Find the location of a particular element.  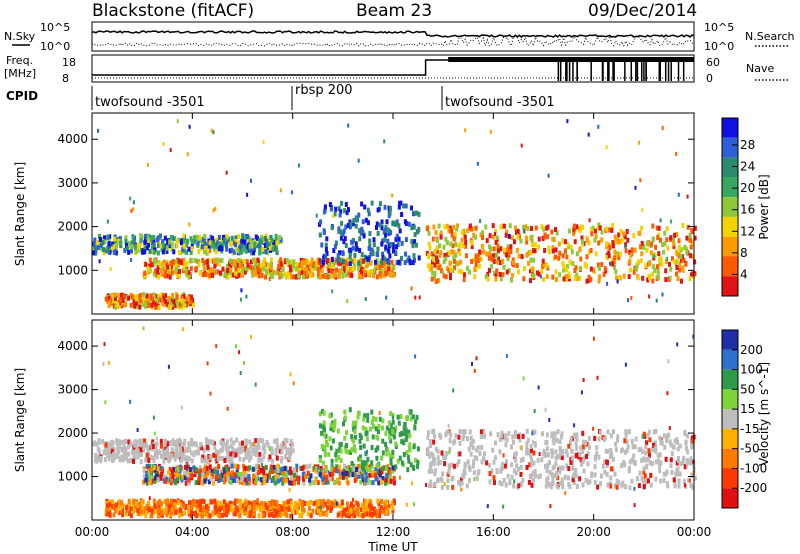

noise-right-tick-bottom: 10^0 is located at coordinates (719, 46).